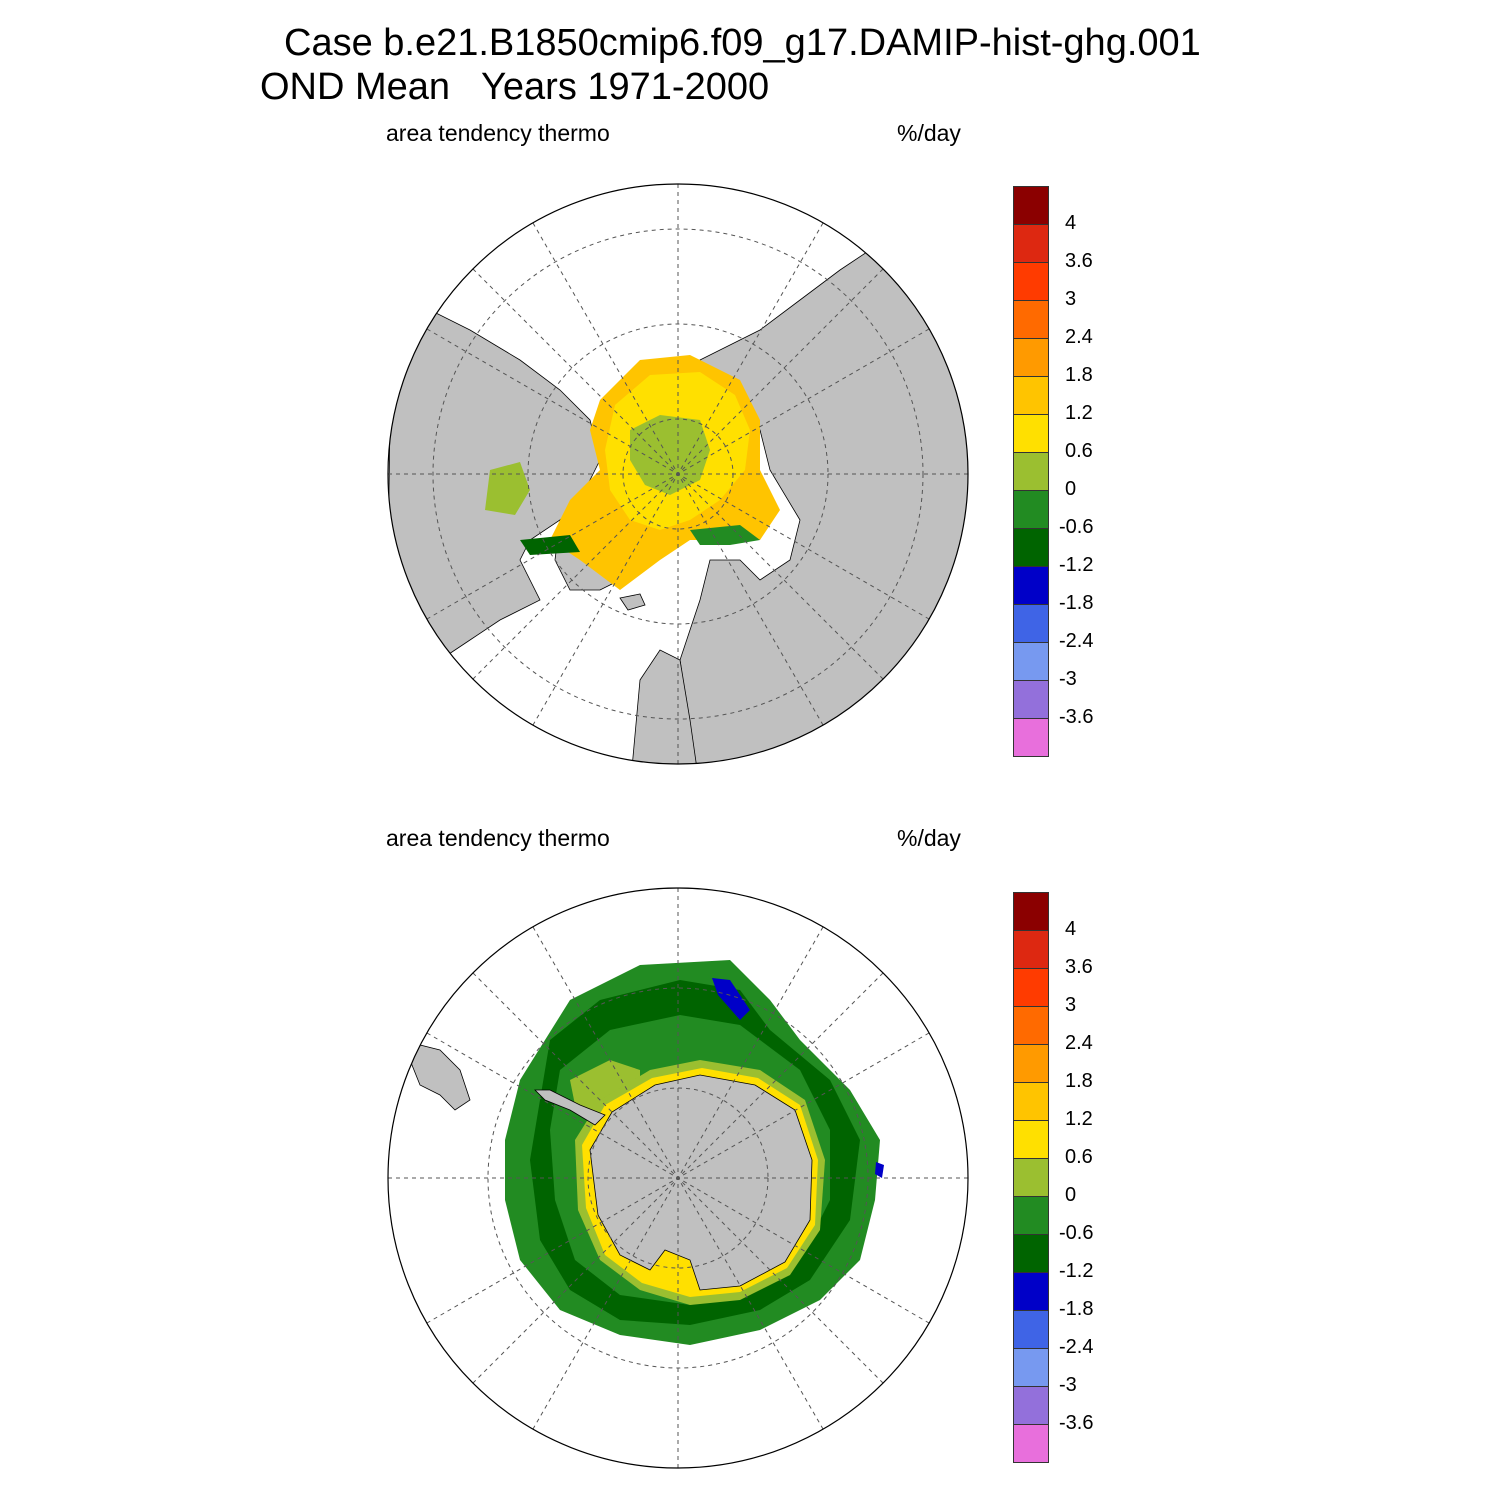 The width and height of the screenshot is (1500, 1500). What do you see at coordinates (670, 455) in the screenshot?
I see `north-ice-central` at bounding box center [670, 455].